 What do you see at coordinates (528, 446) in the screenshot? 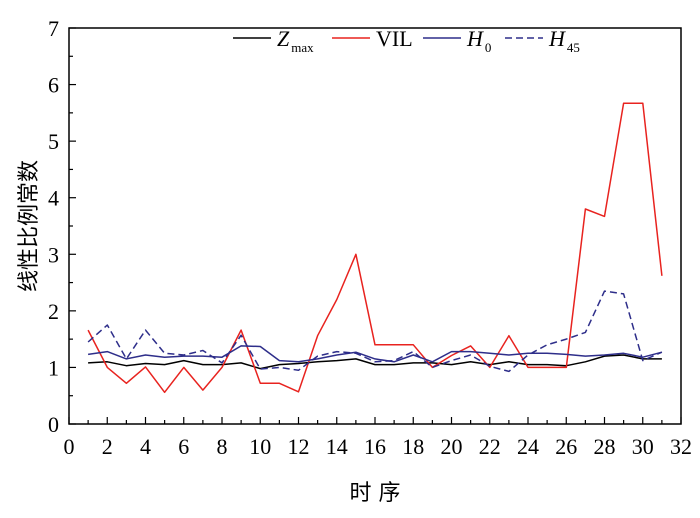
I see `x-tick-label: 24` at bounding box center [528, 446].